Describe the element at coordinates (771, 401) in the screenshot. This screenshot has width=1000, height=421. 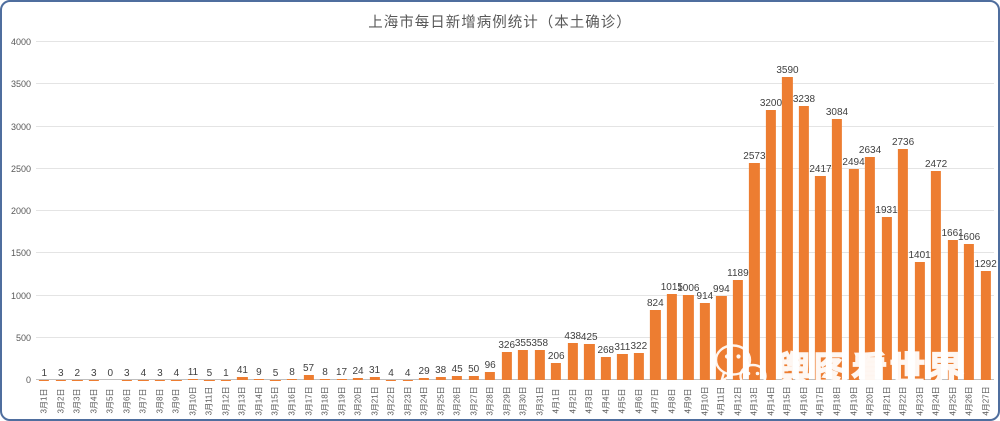
I see `x-tick-label: 4月14日` at that location.